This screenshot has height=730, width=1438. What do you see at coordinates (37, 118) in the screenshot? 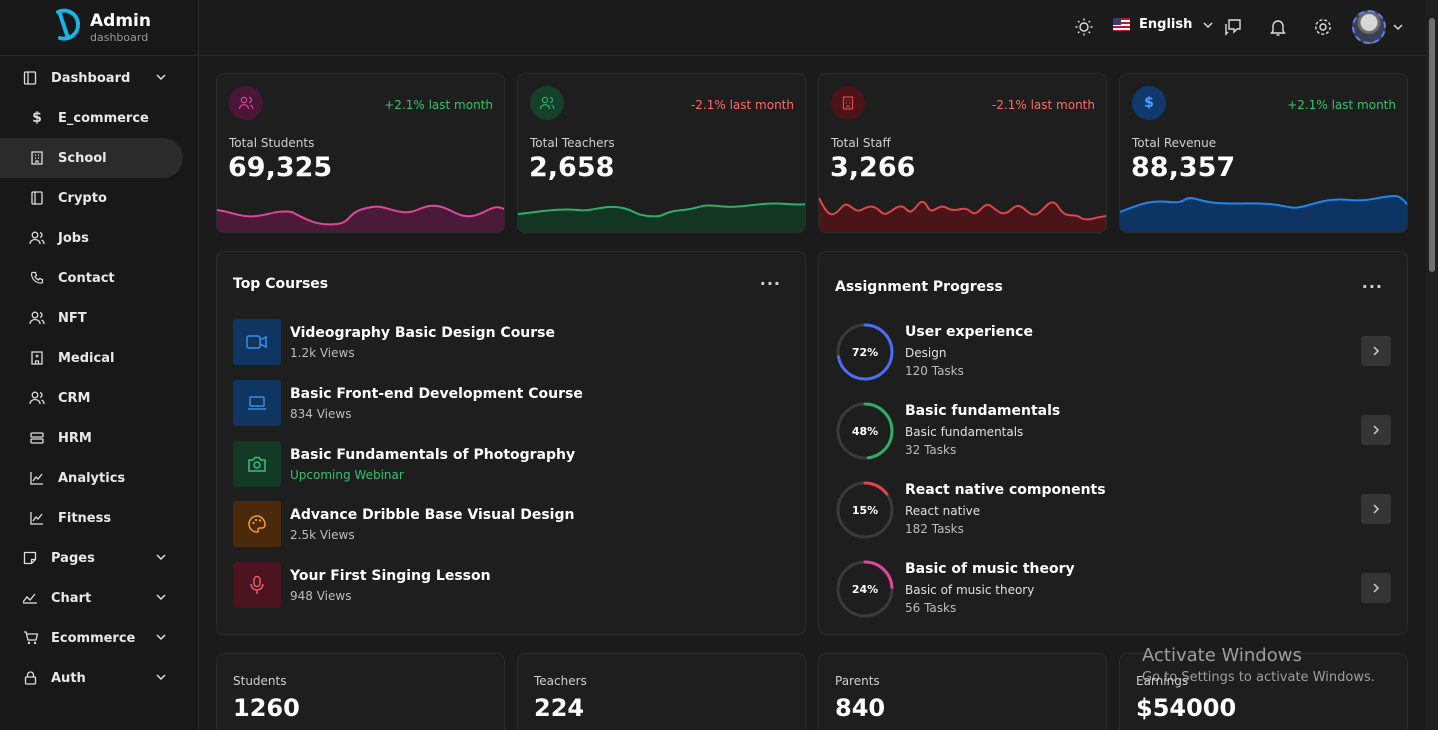
I see `dollar-icon: $` at bounding box center [37, 118].